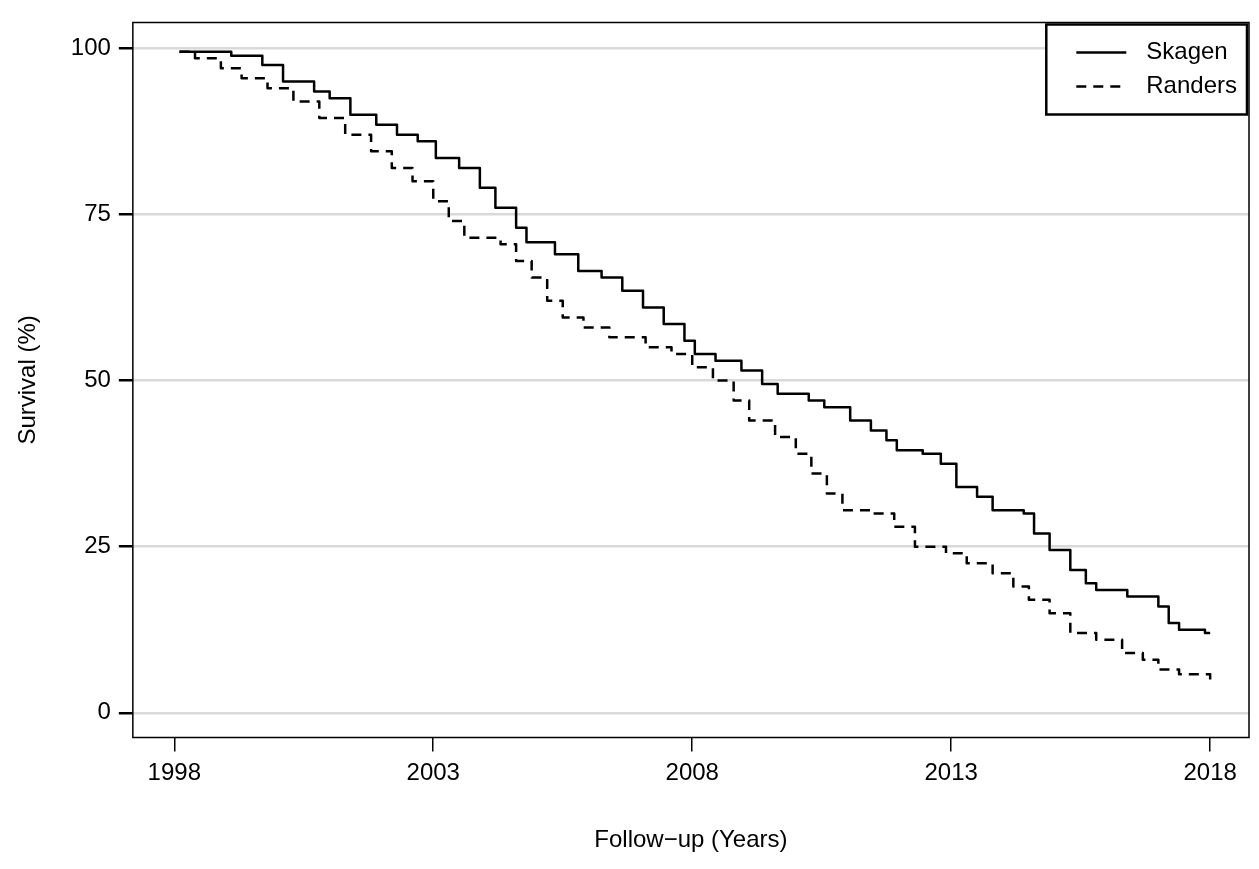 The image size is (1259, 869). What do you see at coordinates (27, 380) in the screenshot?
I see `y-axis-title: Survival (%)` at bounding box center [27, 380].